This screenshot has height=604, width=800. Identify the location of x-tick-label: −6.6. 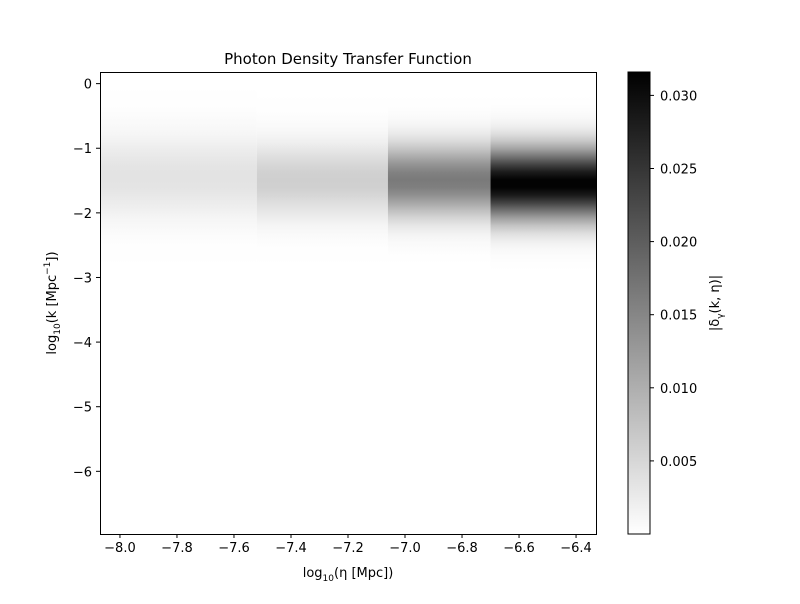
(519, 548).